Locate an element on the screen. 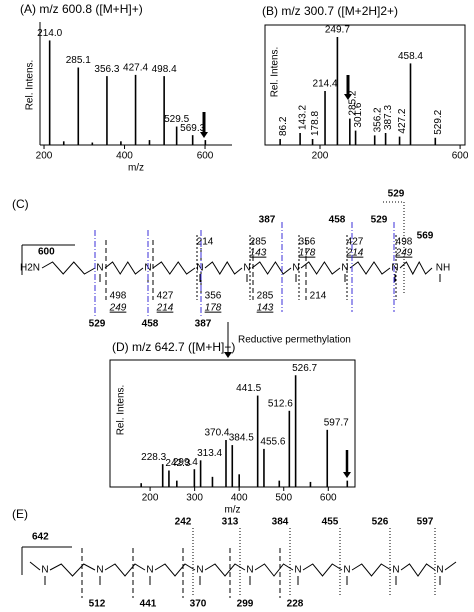  precursor-label: 642 is located at coordinates (40, 537).